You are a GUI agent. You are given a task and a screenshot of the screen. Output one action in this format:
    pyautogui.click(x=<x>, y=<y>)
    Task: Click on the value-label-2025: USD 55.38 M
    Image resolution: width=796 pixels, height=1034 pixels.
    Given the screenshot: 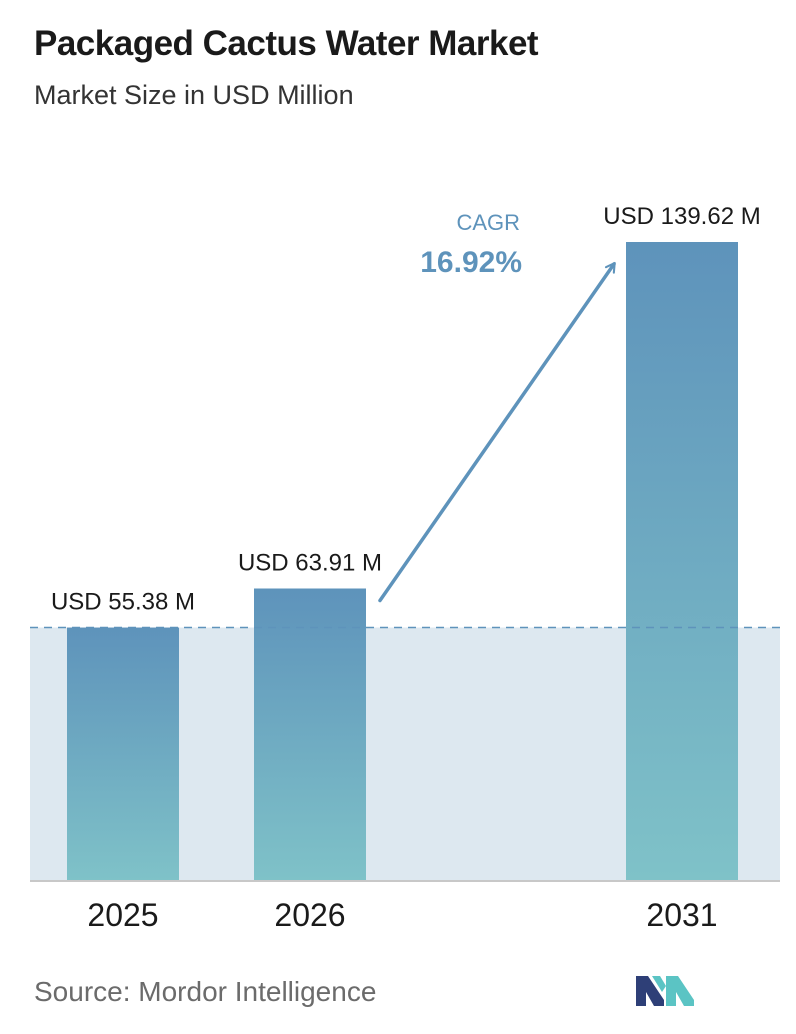 What is the action you would take?
    pyautogui.click(x=123, y=602)
    